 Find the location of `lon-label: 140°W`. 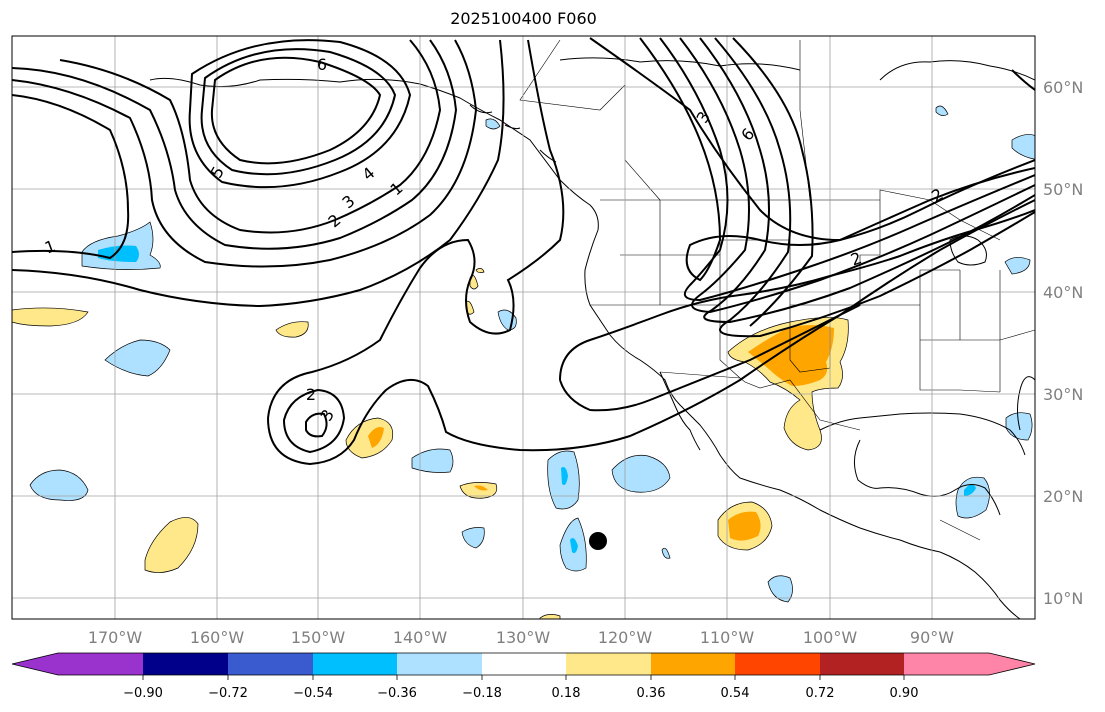

lon-label: 140°W is located at coordinates (420, 637).